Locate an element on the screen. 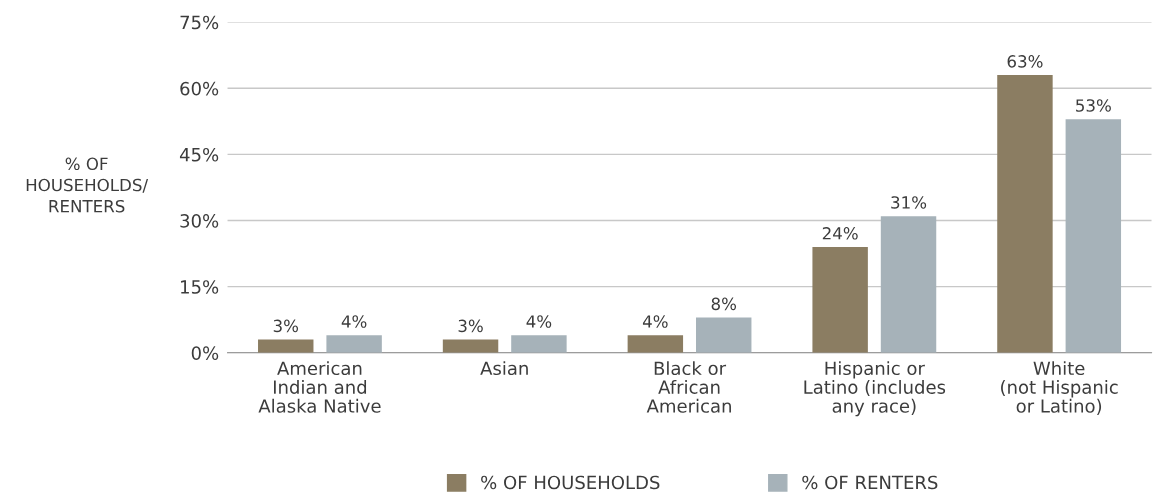  y-tick-label: 45% is located at coordinates (199, 154).